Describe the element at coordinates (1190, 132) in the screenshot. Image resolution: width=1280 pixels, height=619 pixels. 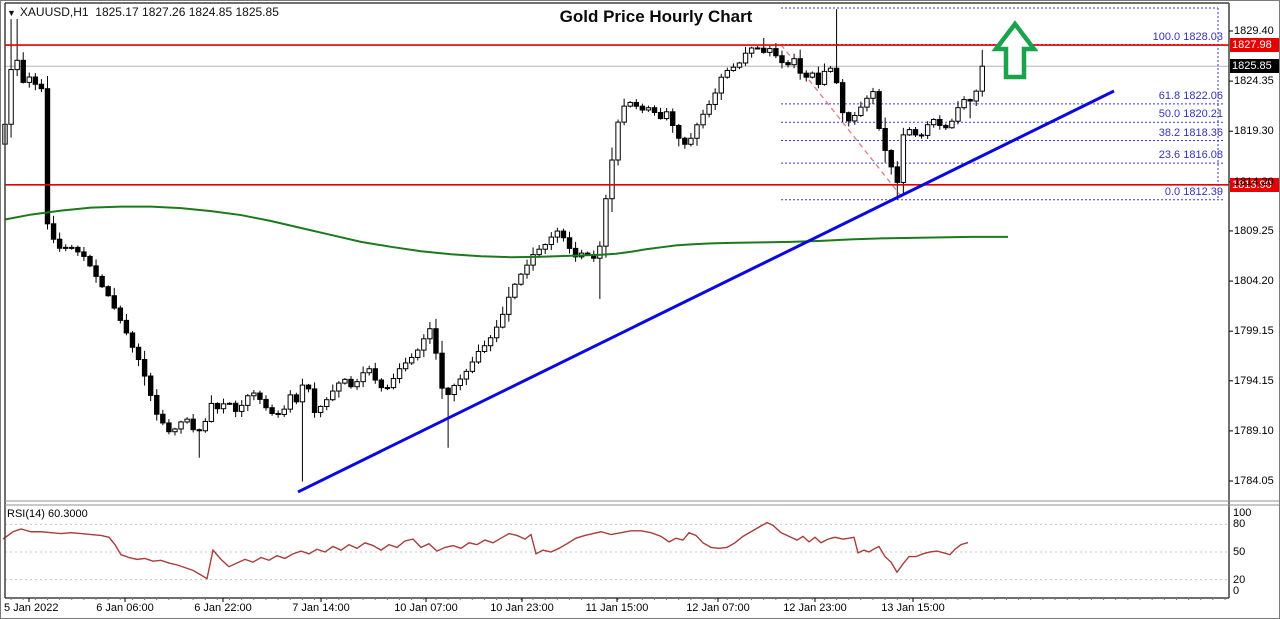
I see `fib-level-label: 38.2 1818.36` at that location.